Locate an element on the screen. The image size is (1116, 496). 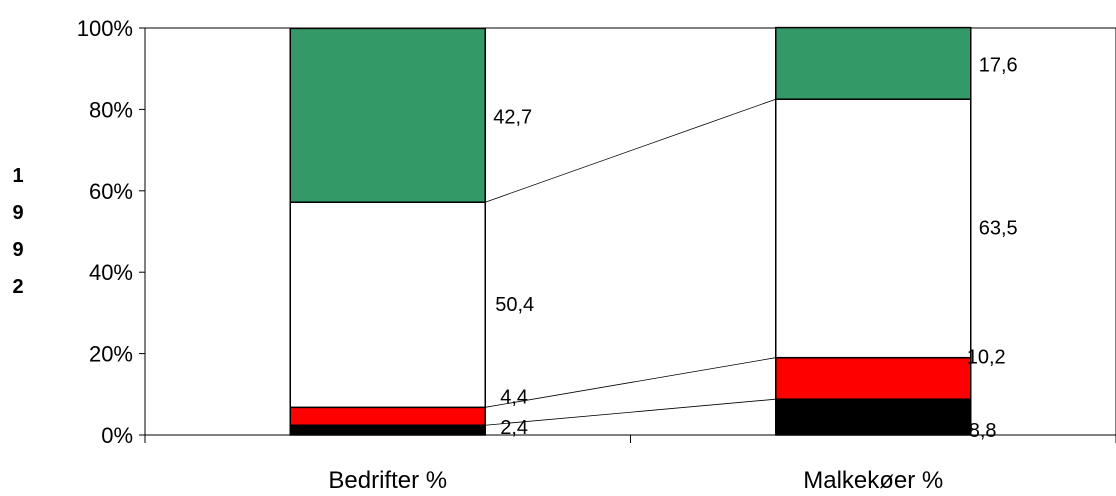
y-tick-label: 60% is located at coordinates (111, 191).